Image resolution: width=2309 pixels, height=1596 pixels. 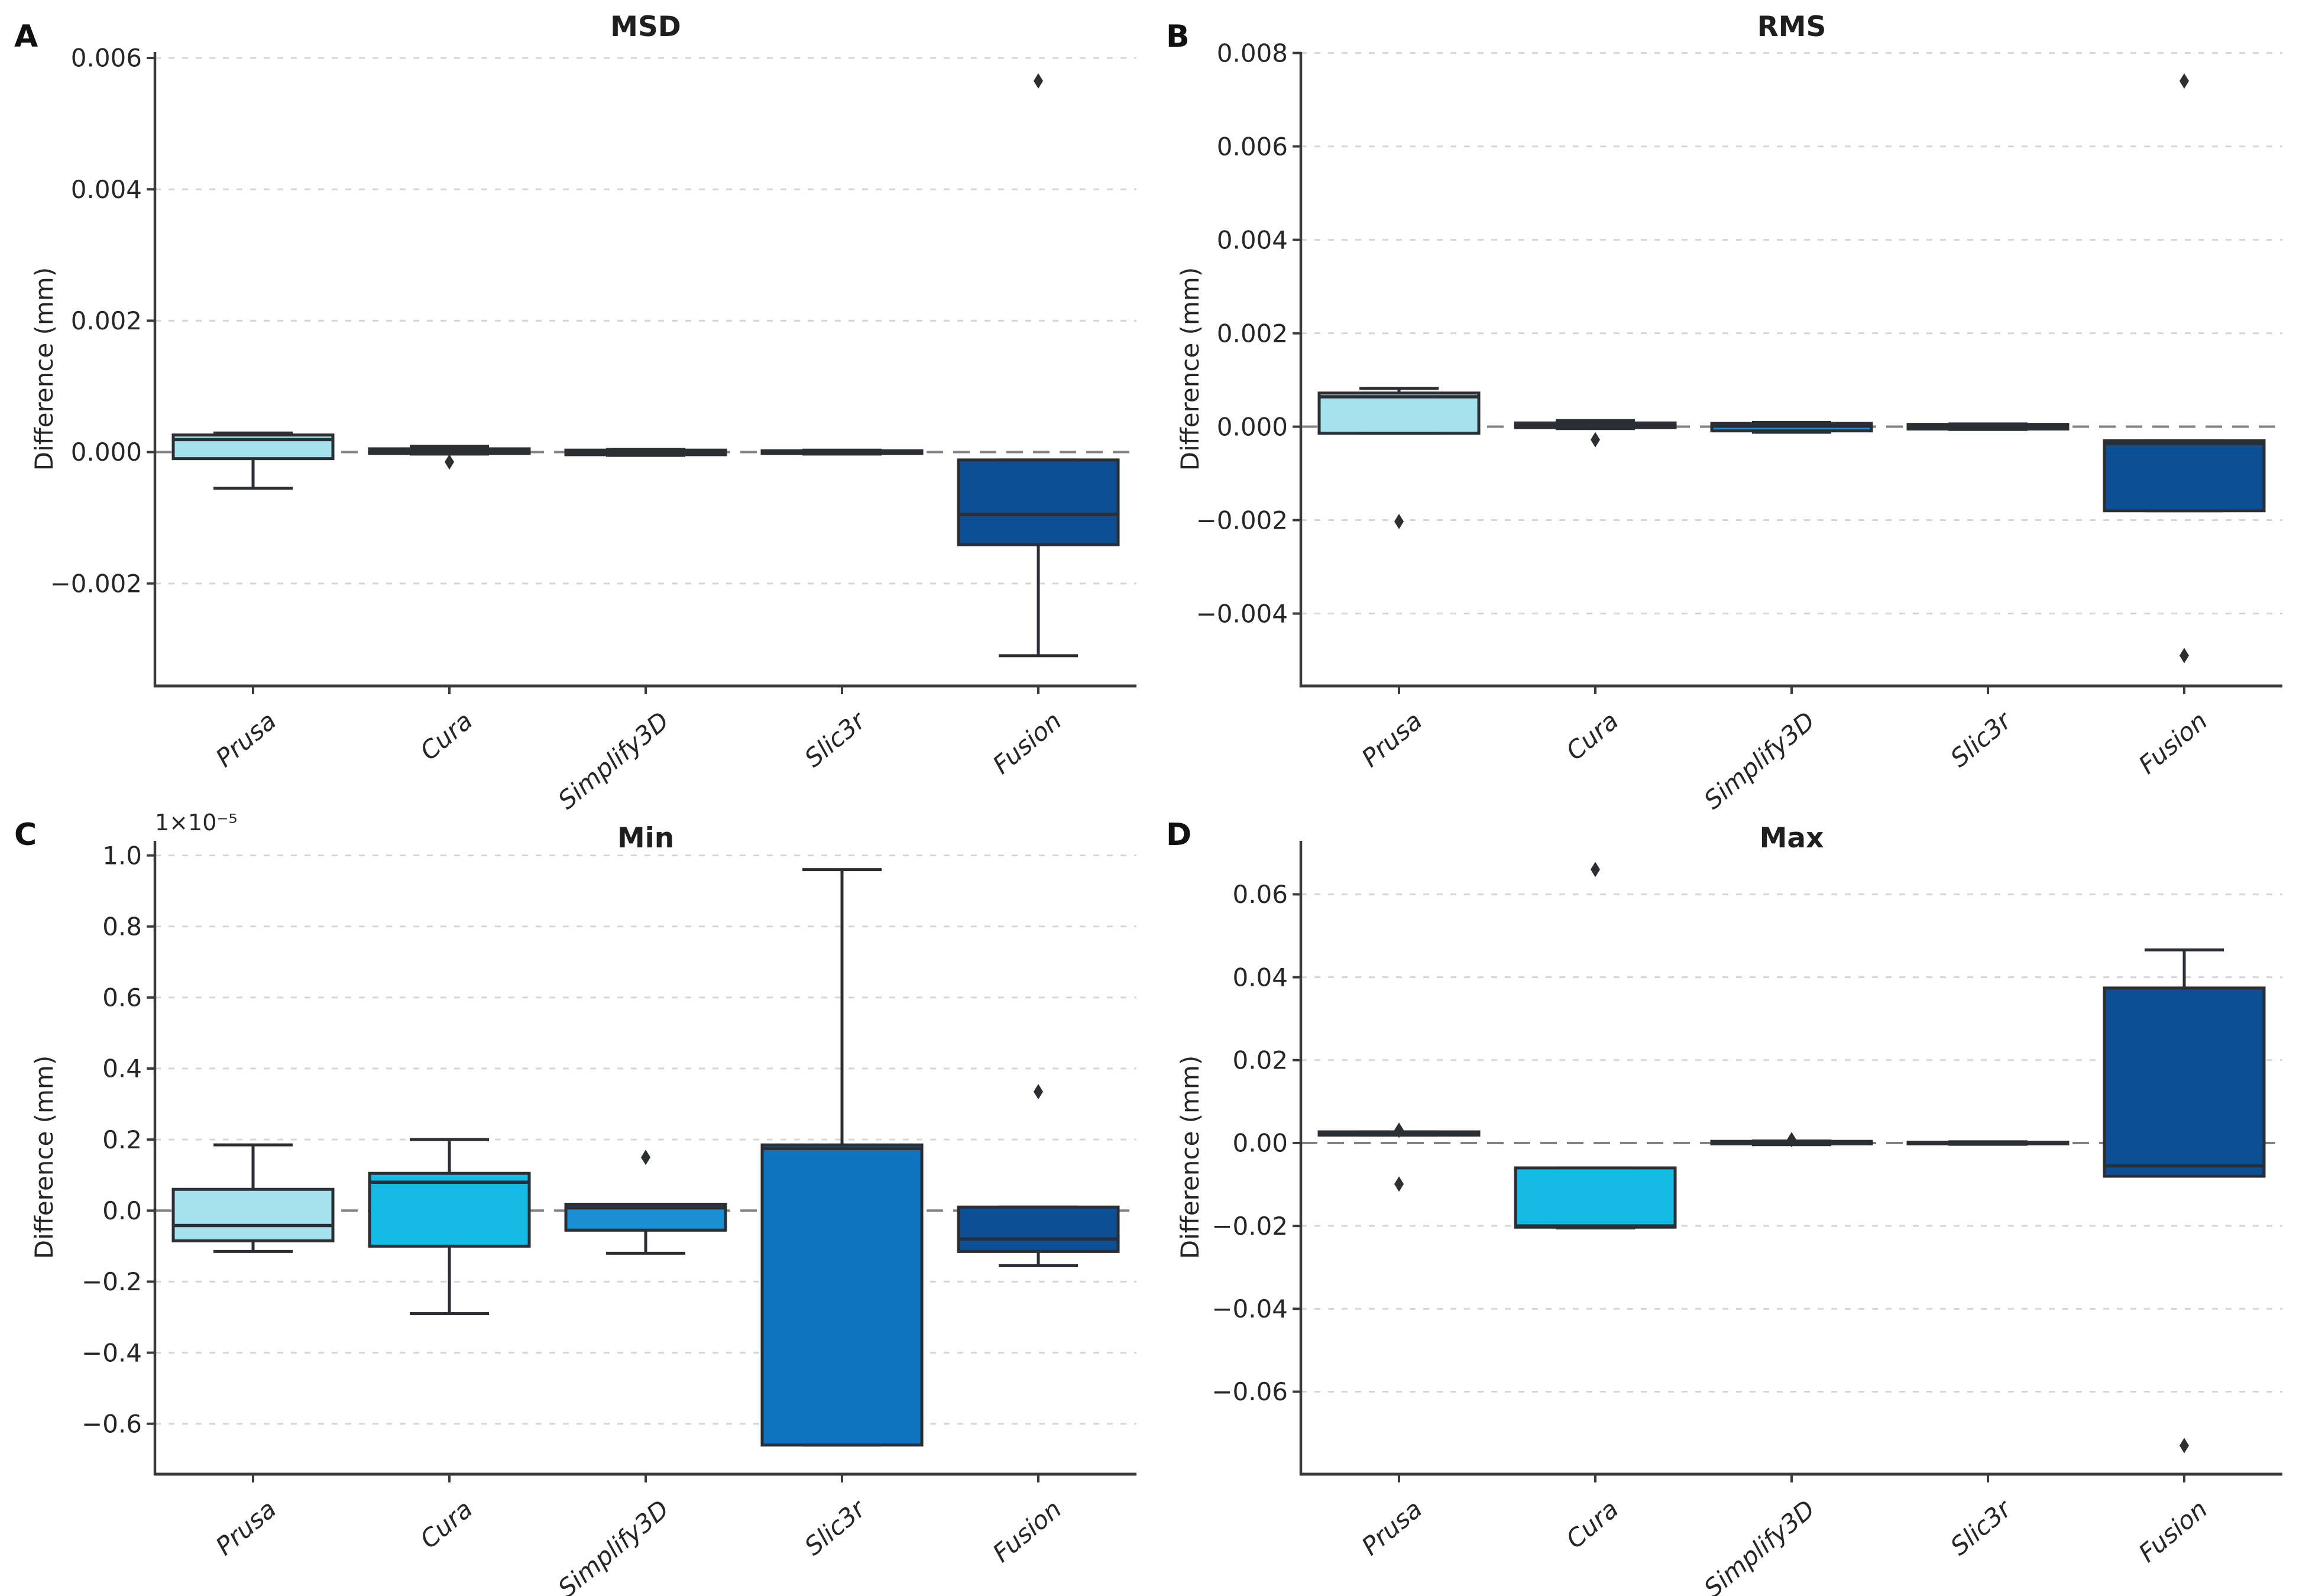 I want to click on y-tick-label: −0.6, so click(x=112, y=1423).